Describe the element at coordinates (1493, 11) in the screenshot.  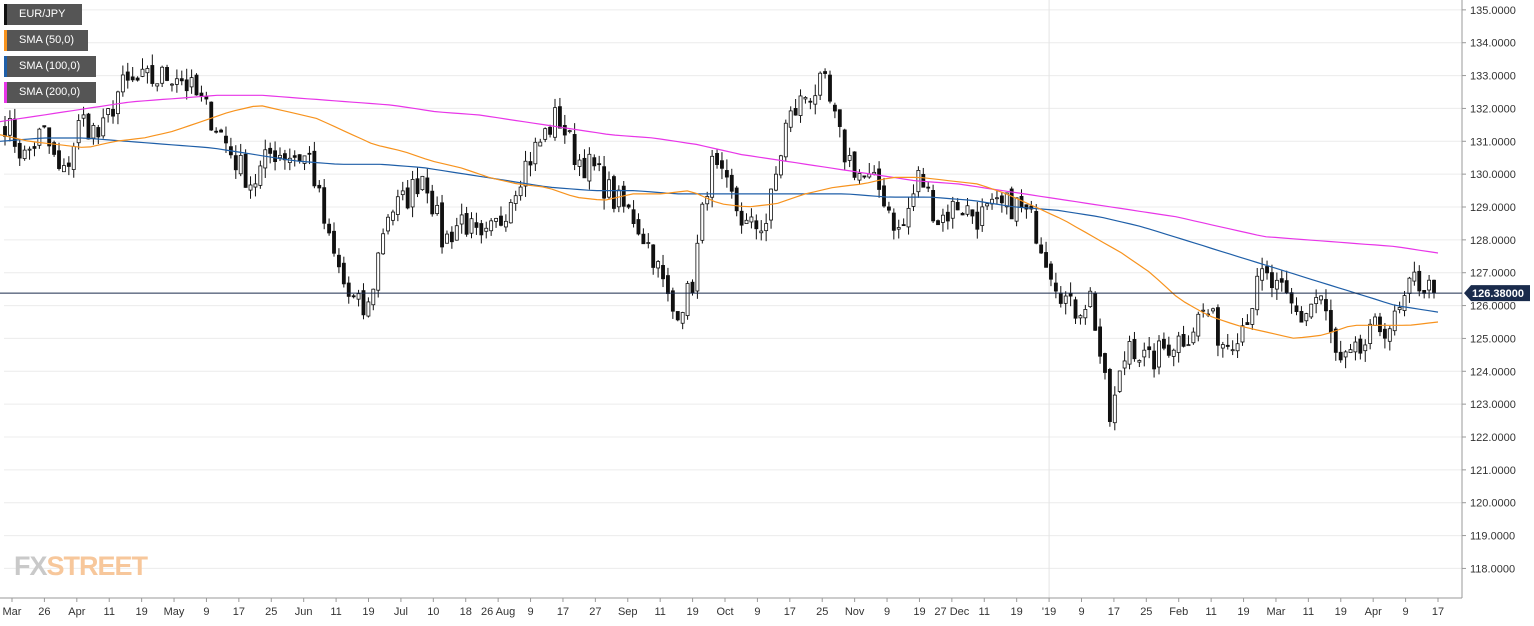
I see `y-tick-label: 135.0000` at that location.